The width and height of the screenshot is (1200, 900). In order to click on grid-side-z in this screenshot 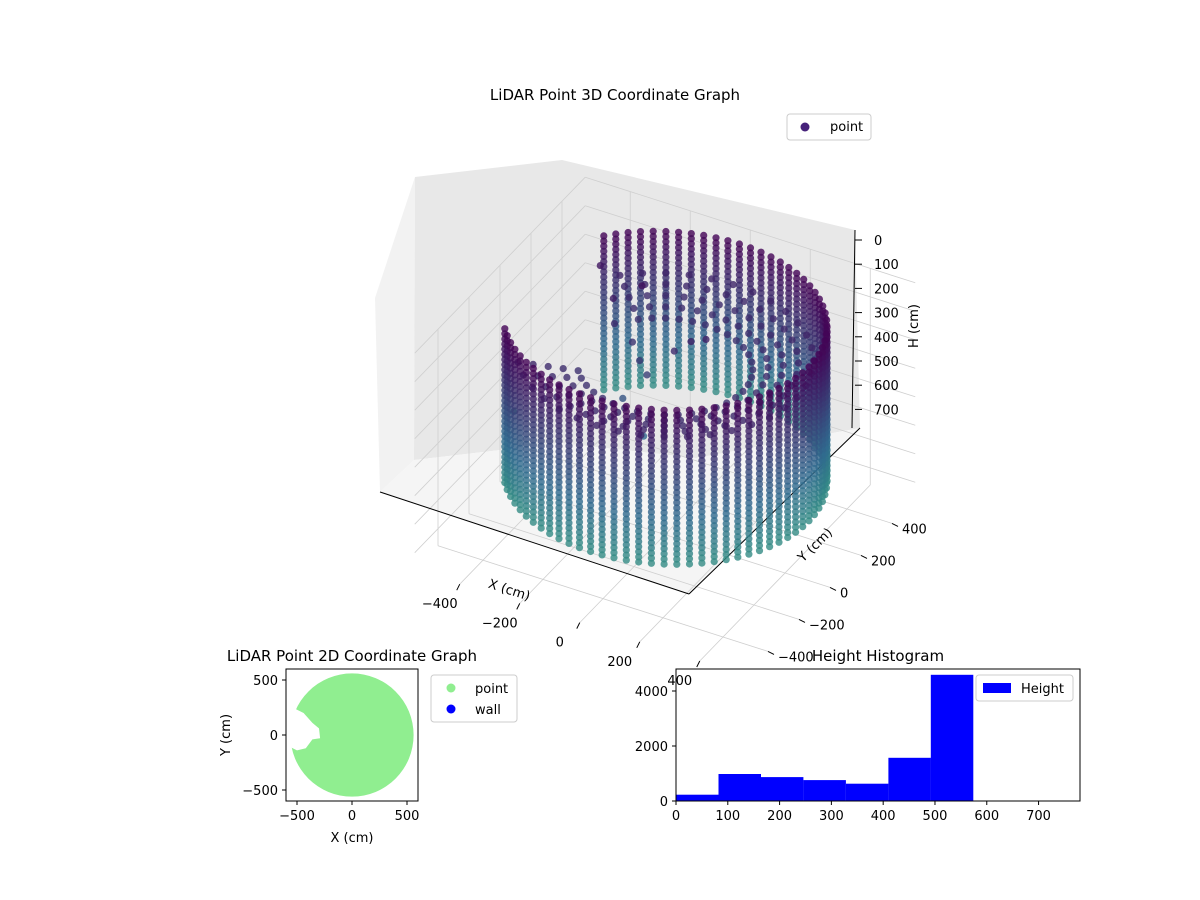, I will do `click(500, 293)`.